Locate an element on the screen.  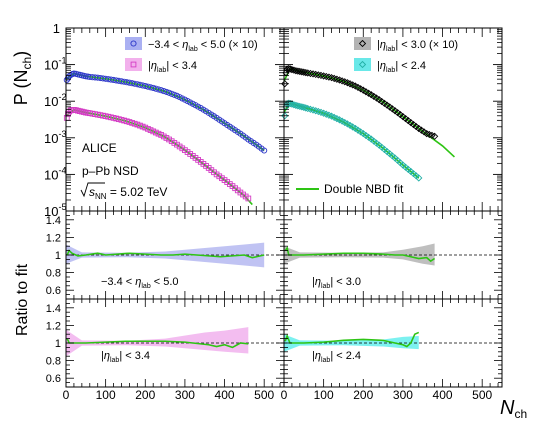
ratio-y-tick-ratio-top-left: 0.8 is located at coordinates (53, 274).